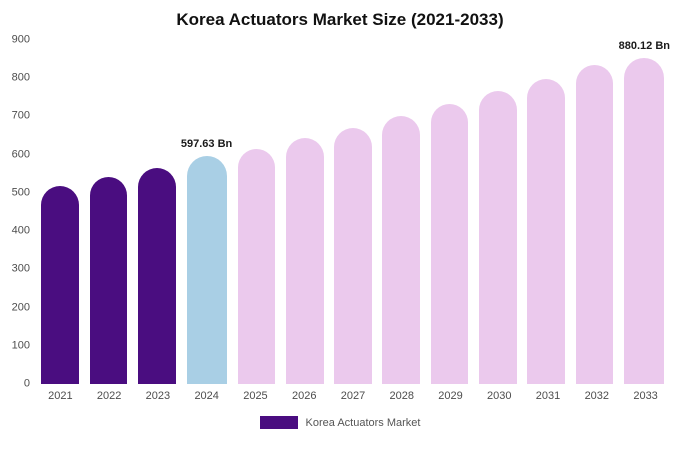 This screenshot has height=450, width=680. What do you see at coordinates (206, 143) in the screenshot?
I see `data-label-2024: 597.63 Bn` at bounding box center [206, 143].